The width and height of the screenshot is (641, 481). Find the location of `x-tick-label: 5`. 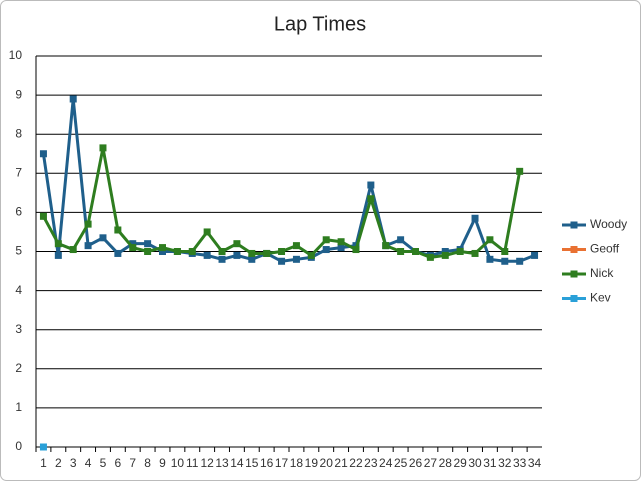

x-tick-label: 5 is located at coordinates (103, 463).